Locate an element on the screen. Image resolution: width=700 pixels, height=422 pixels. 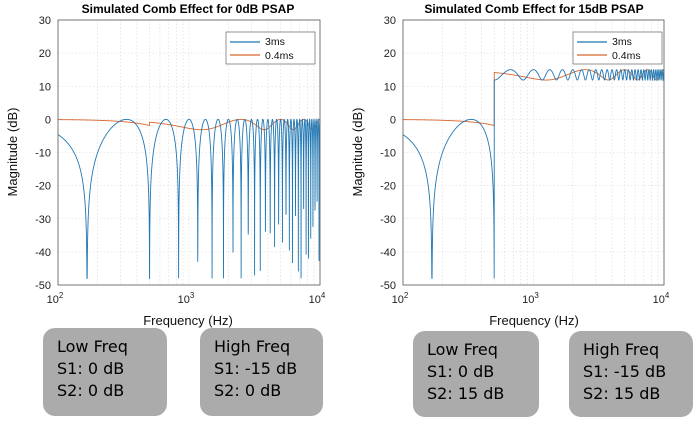
note-low-freq-15dB: Low Freq S1: 0 dB S2: 15 dB is located at coordinates (476, 374).